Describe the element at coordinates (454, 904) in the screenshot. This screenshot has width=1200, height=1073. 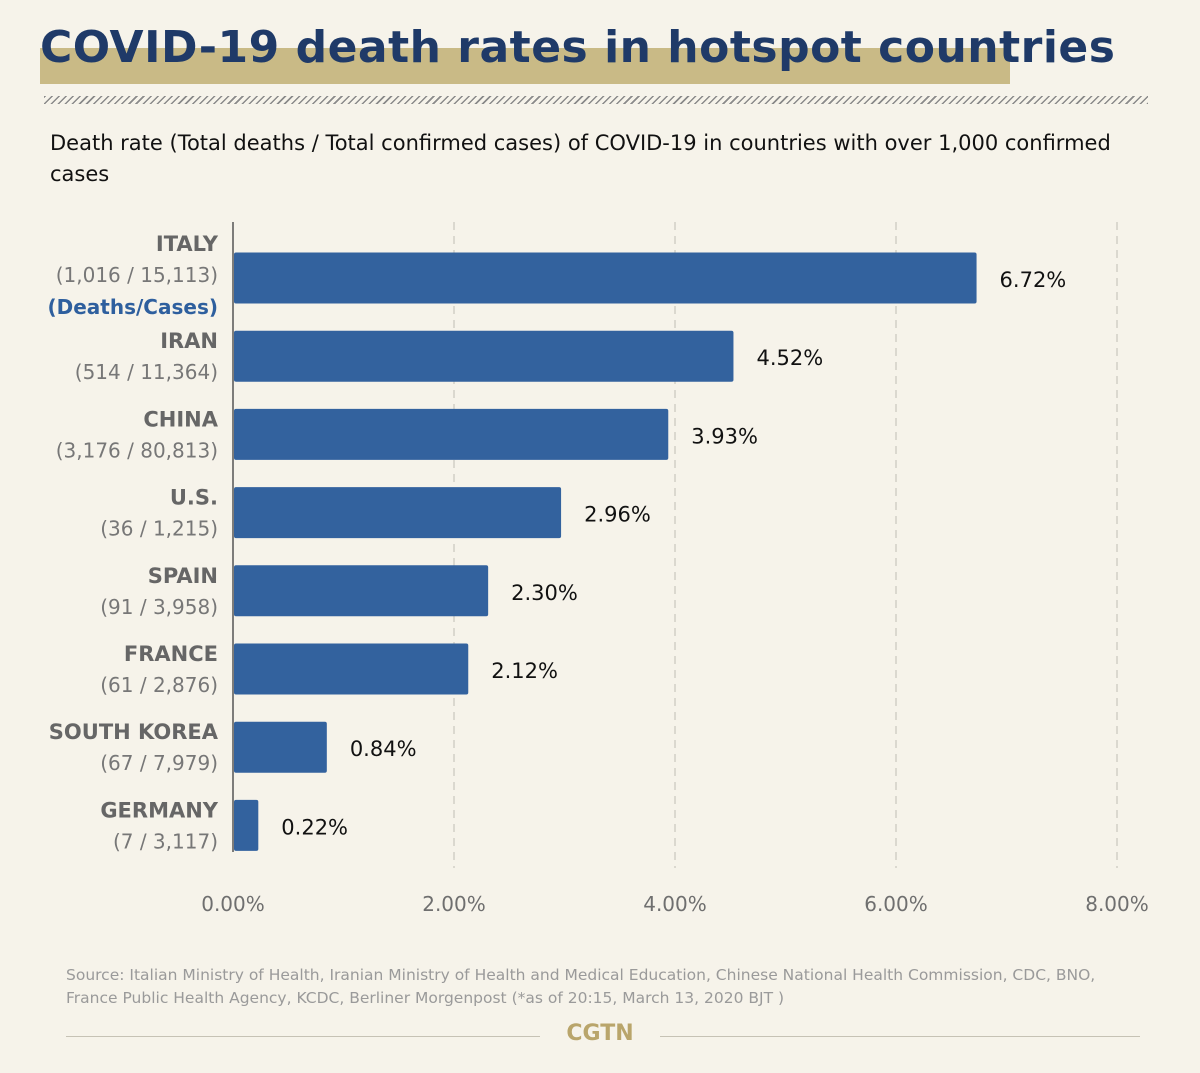
I see `x-tick-label: 2.00%` at that location.